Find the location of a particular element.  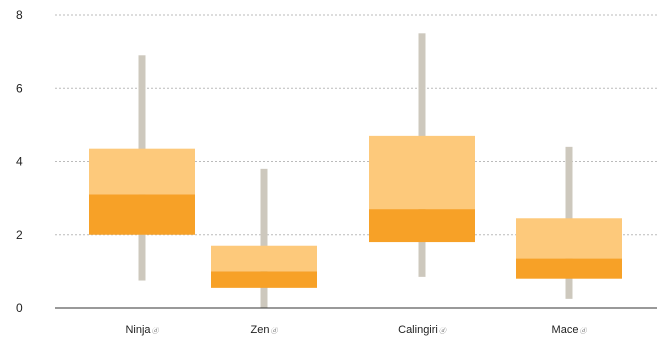

y-tick-label: 0 is located at coordinates (19, 308).